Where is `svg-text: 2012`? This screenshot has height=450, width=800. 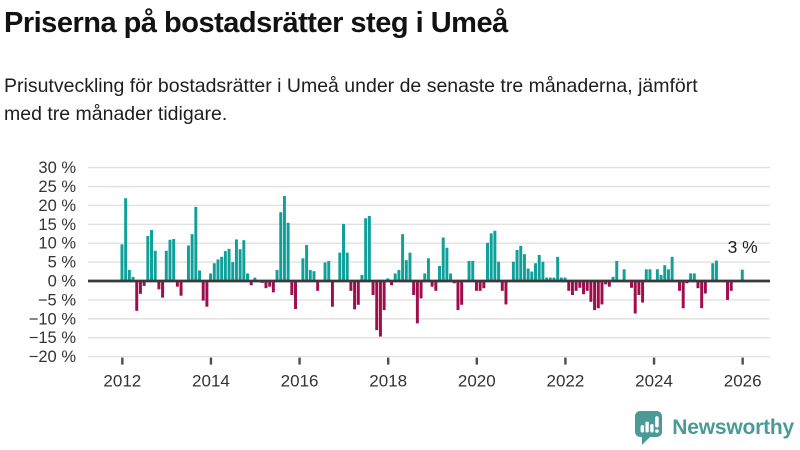
svg-text: 2012 is located at coordinates (122, 381).